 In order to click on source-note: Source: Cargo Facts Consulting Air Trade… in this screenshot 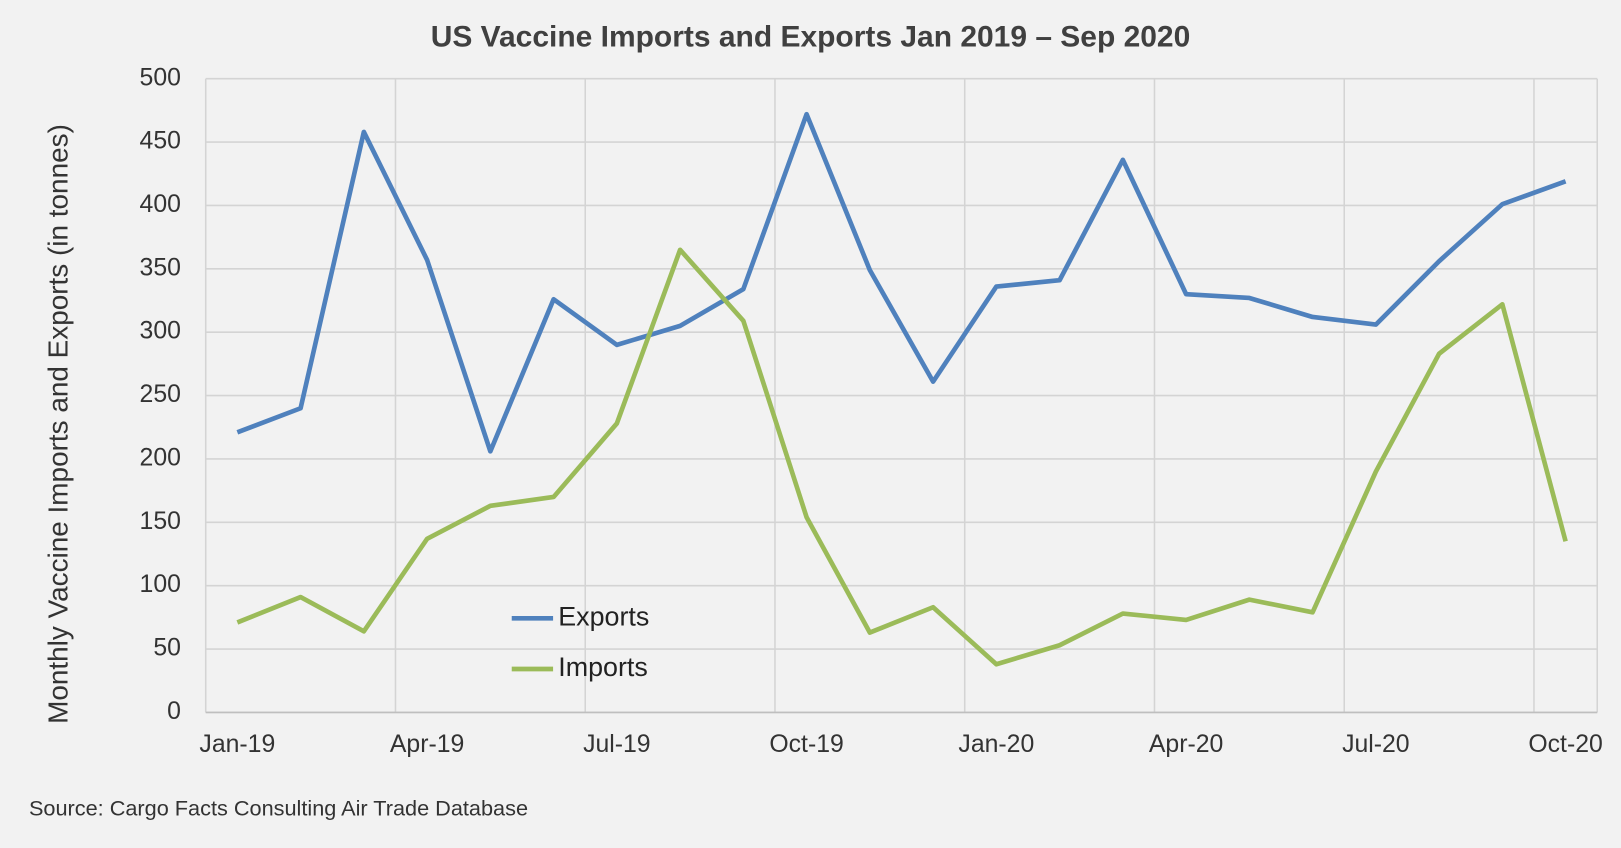, I will do `click(278, 807)`.